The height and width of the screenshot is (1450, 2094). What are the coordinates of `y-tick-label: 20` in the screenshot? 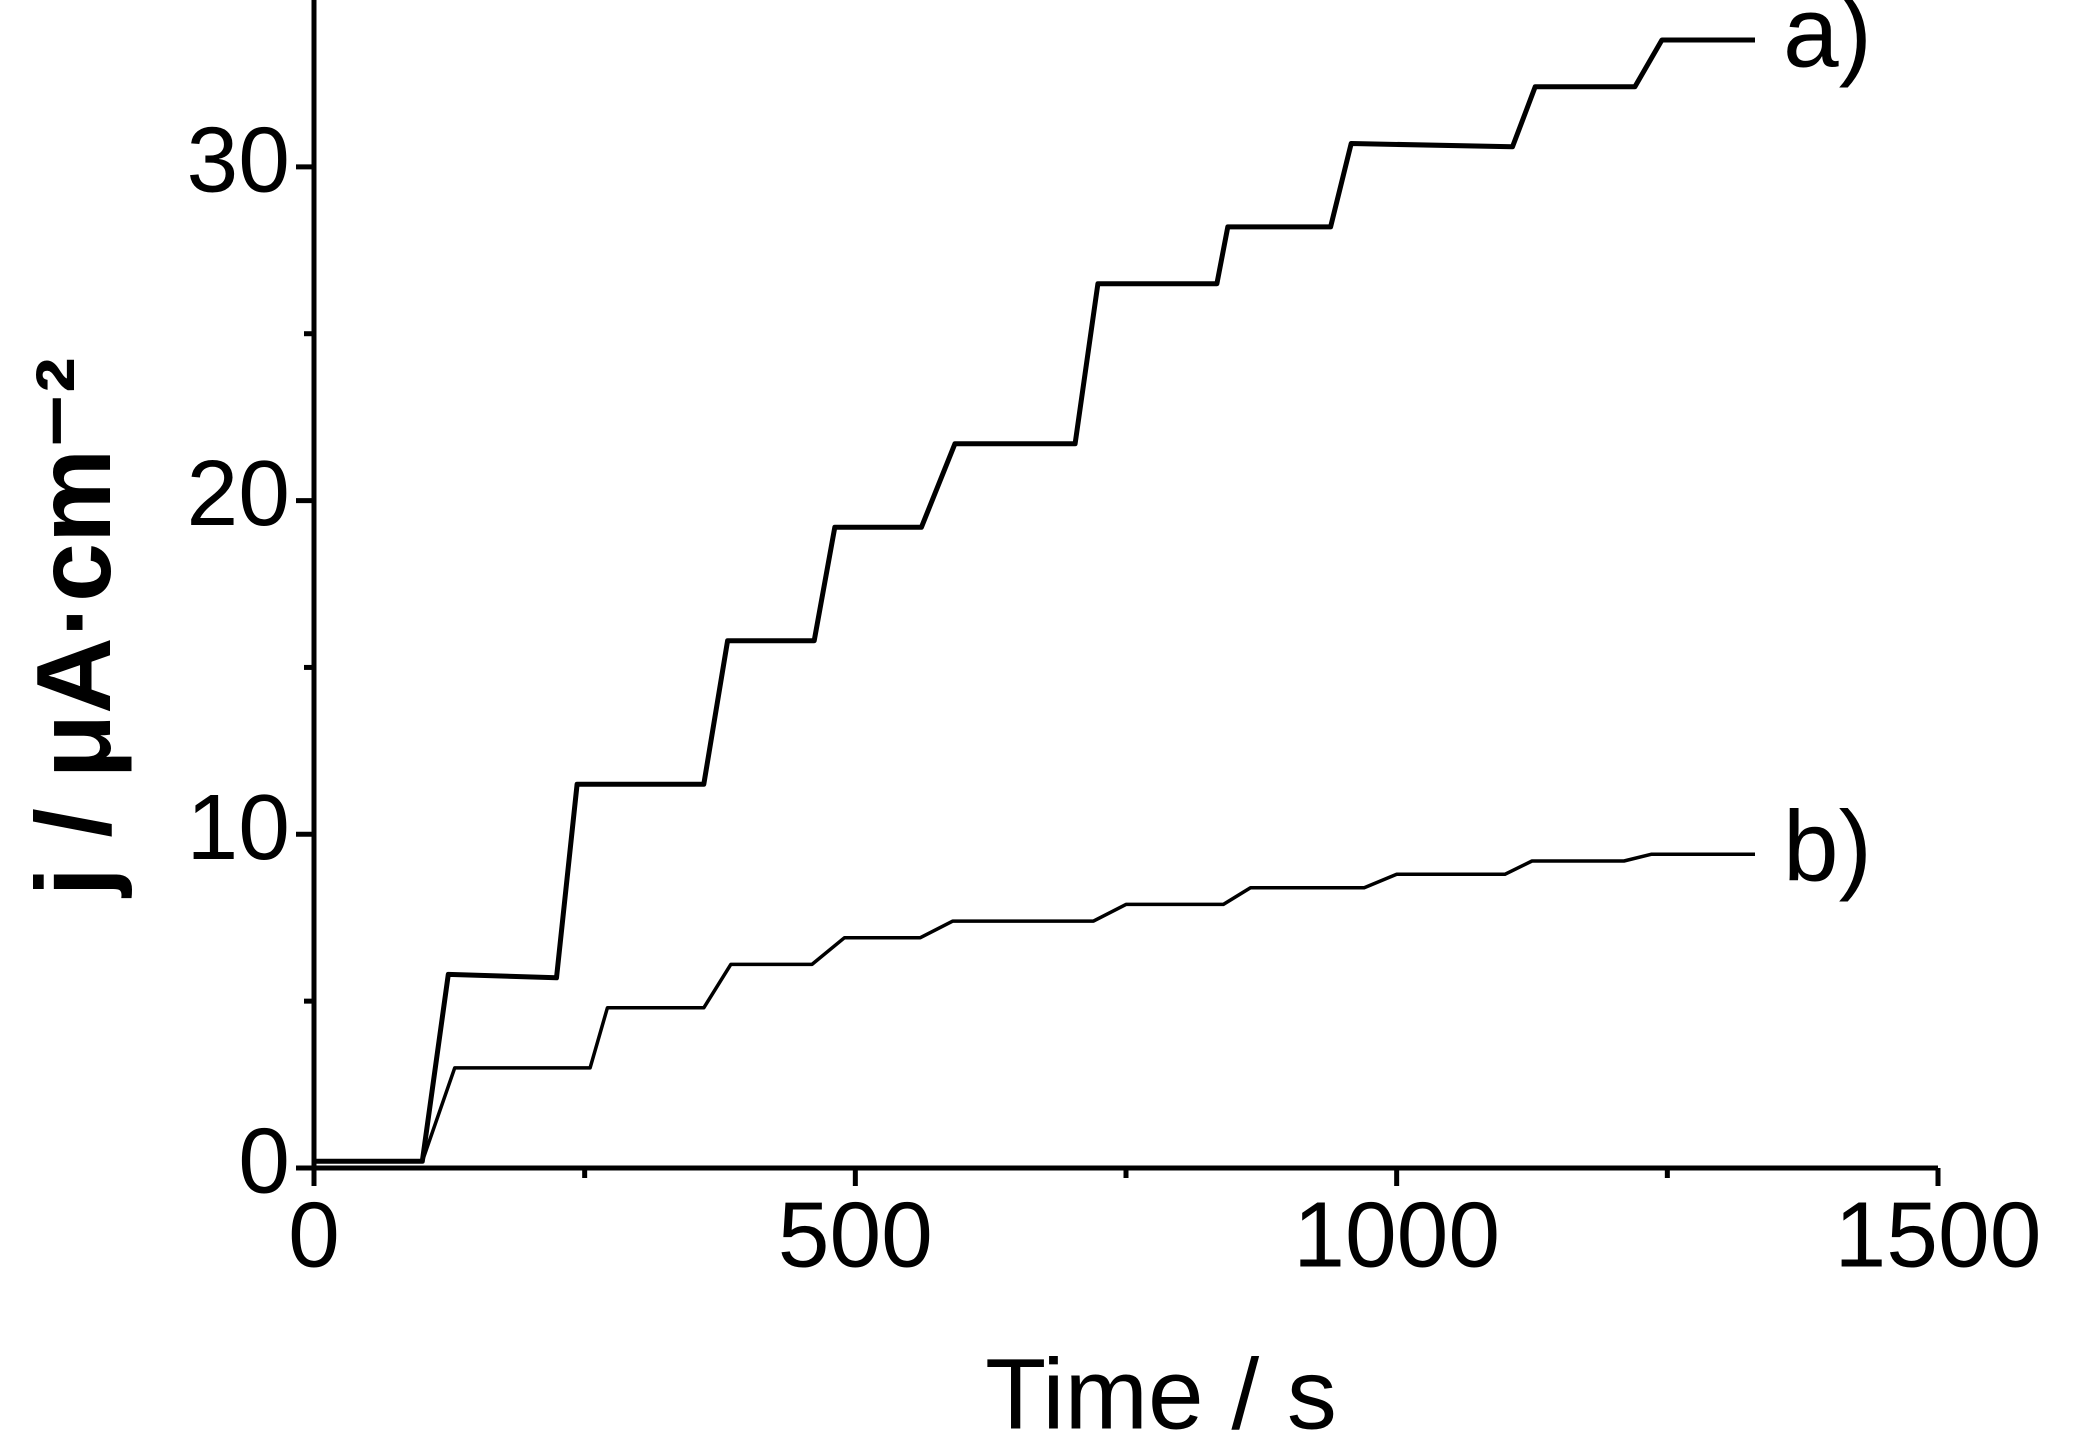 It's located at (238, 493).